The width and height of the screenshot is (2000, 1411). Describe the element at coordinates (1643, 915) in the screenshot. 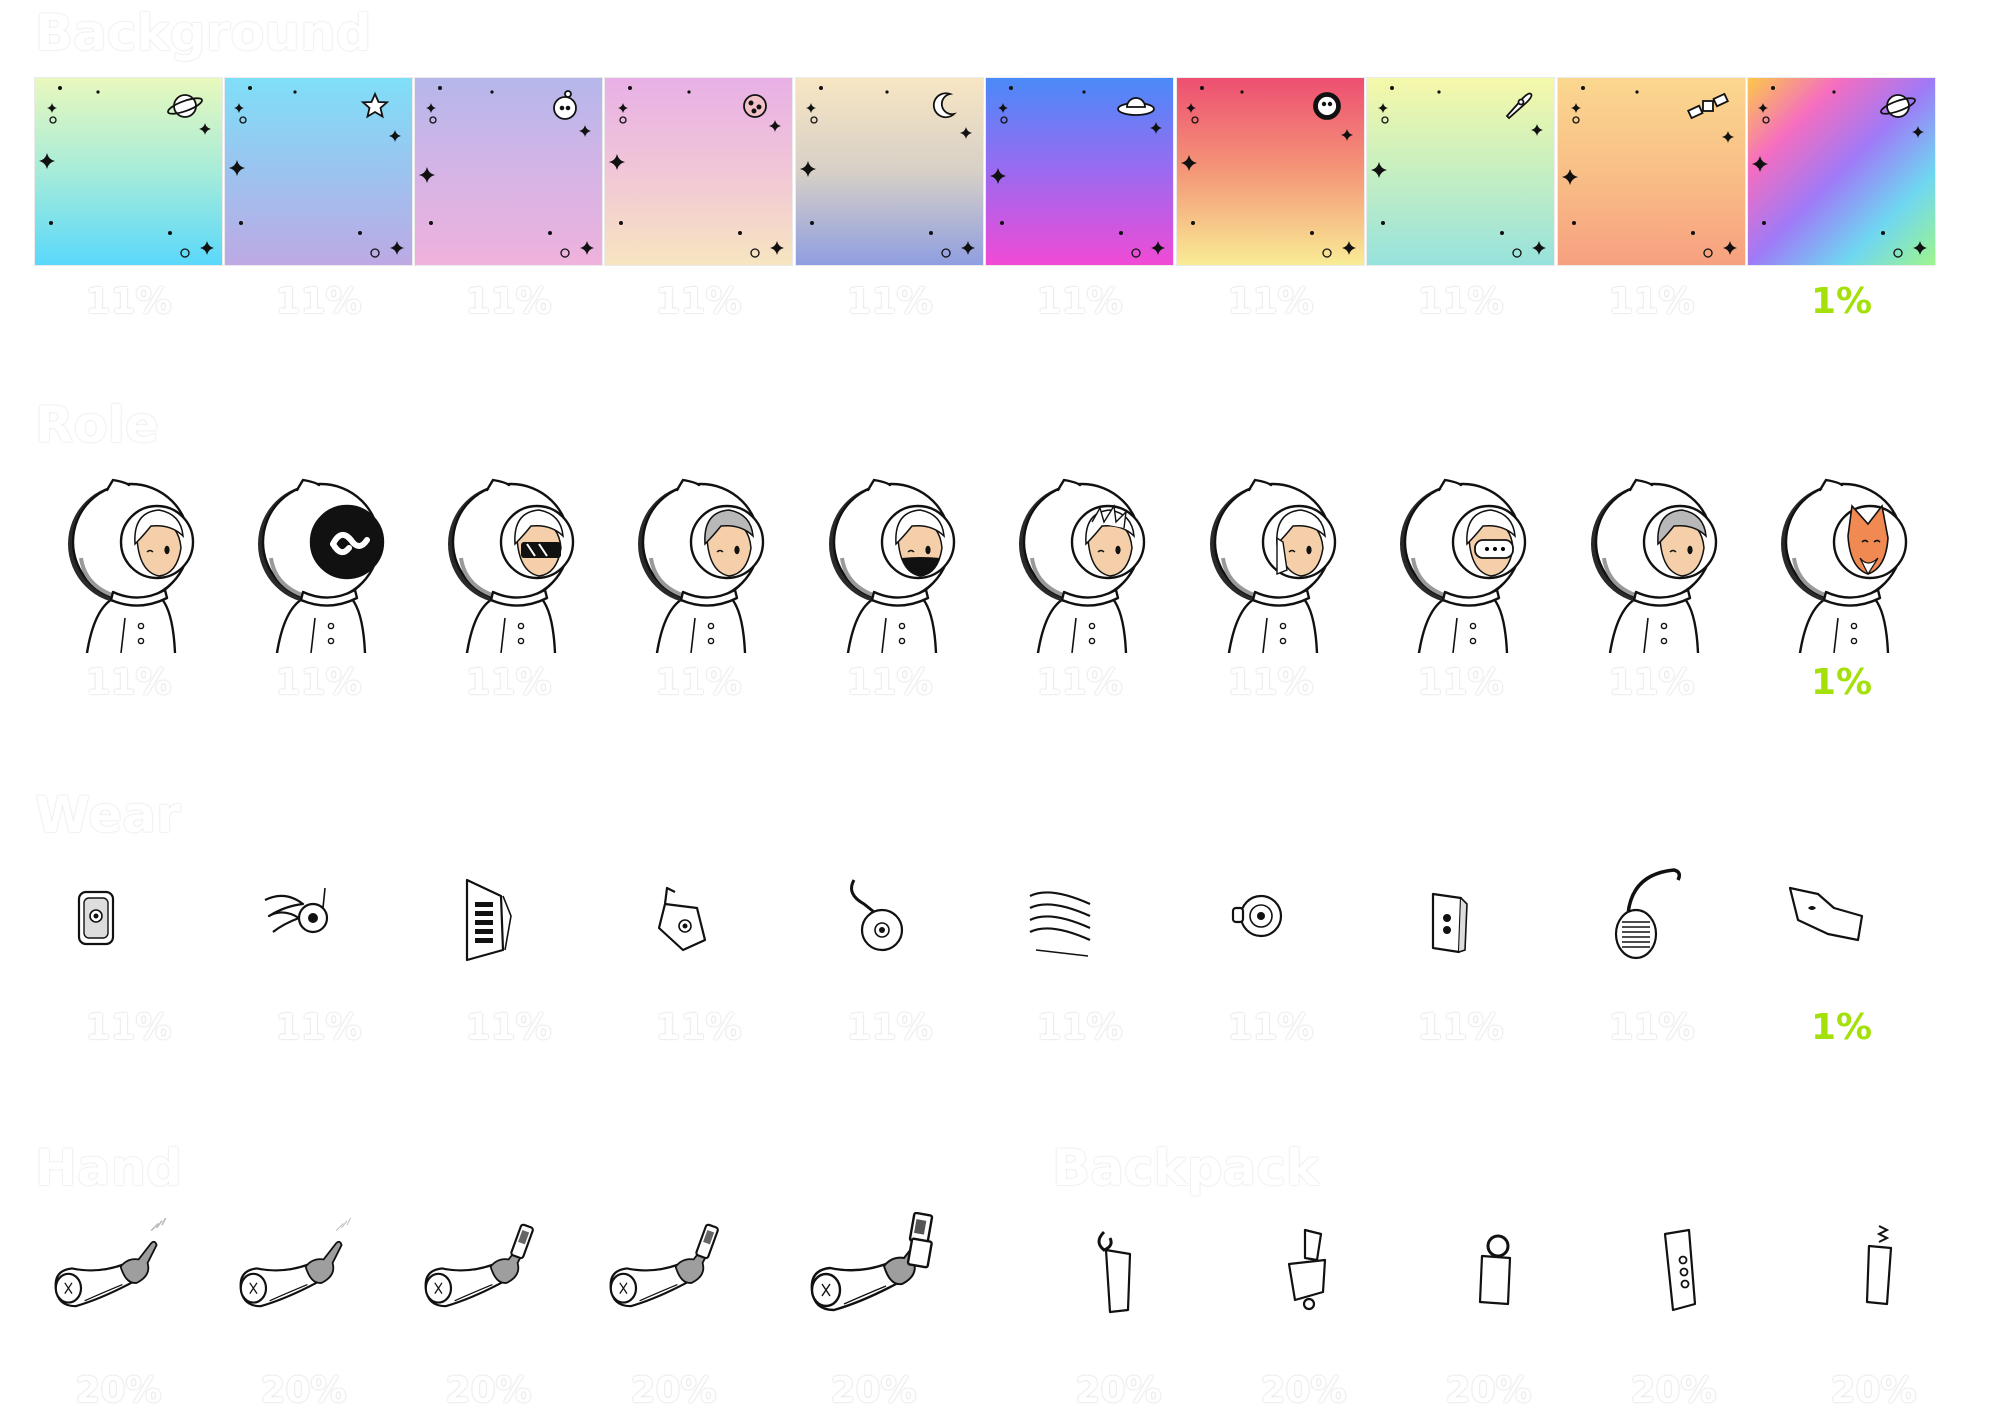

I see `headphone-wear-icon` at that location.